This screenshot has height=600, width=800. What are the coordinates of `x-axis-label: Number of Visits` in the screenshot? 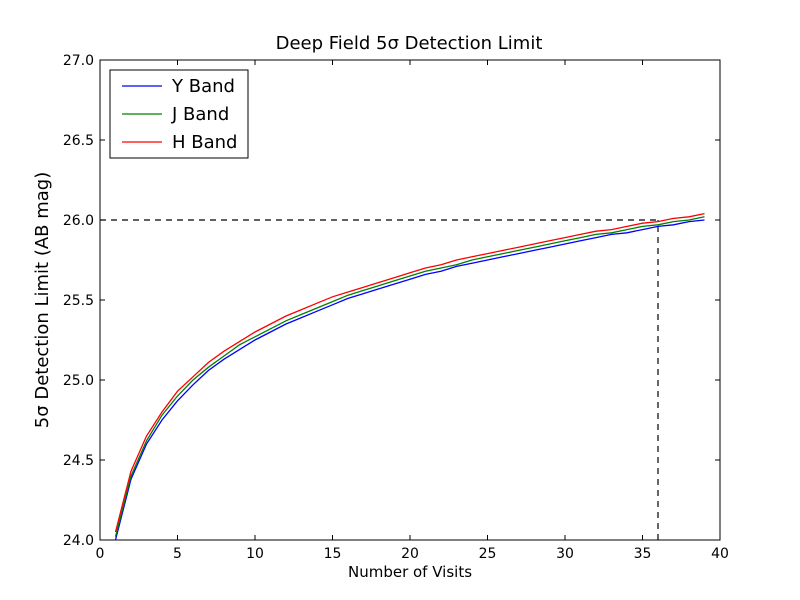 It's located at (410, 572).